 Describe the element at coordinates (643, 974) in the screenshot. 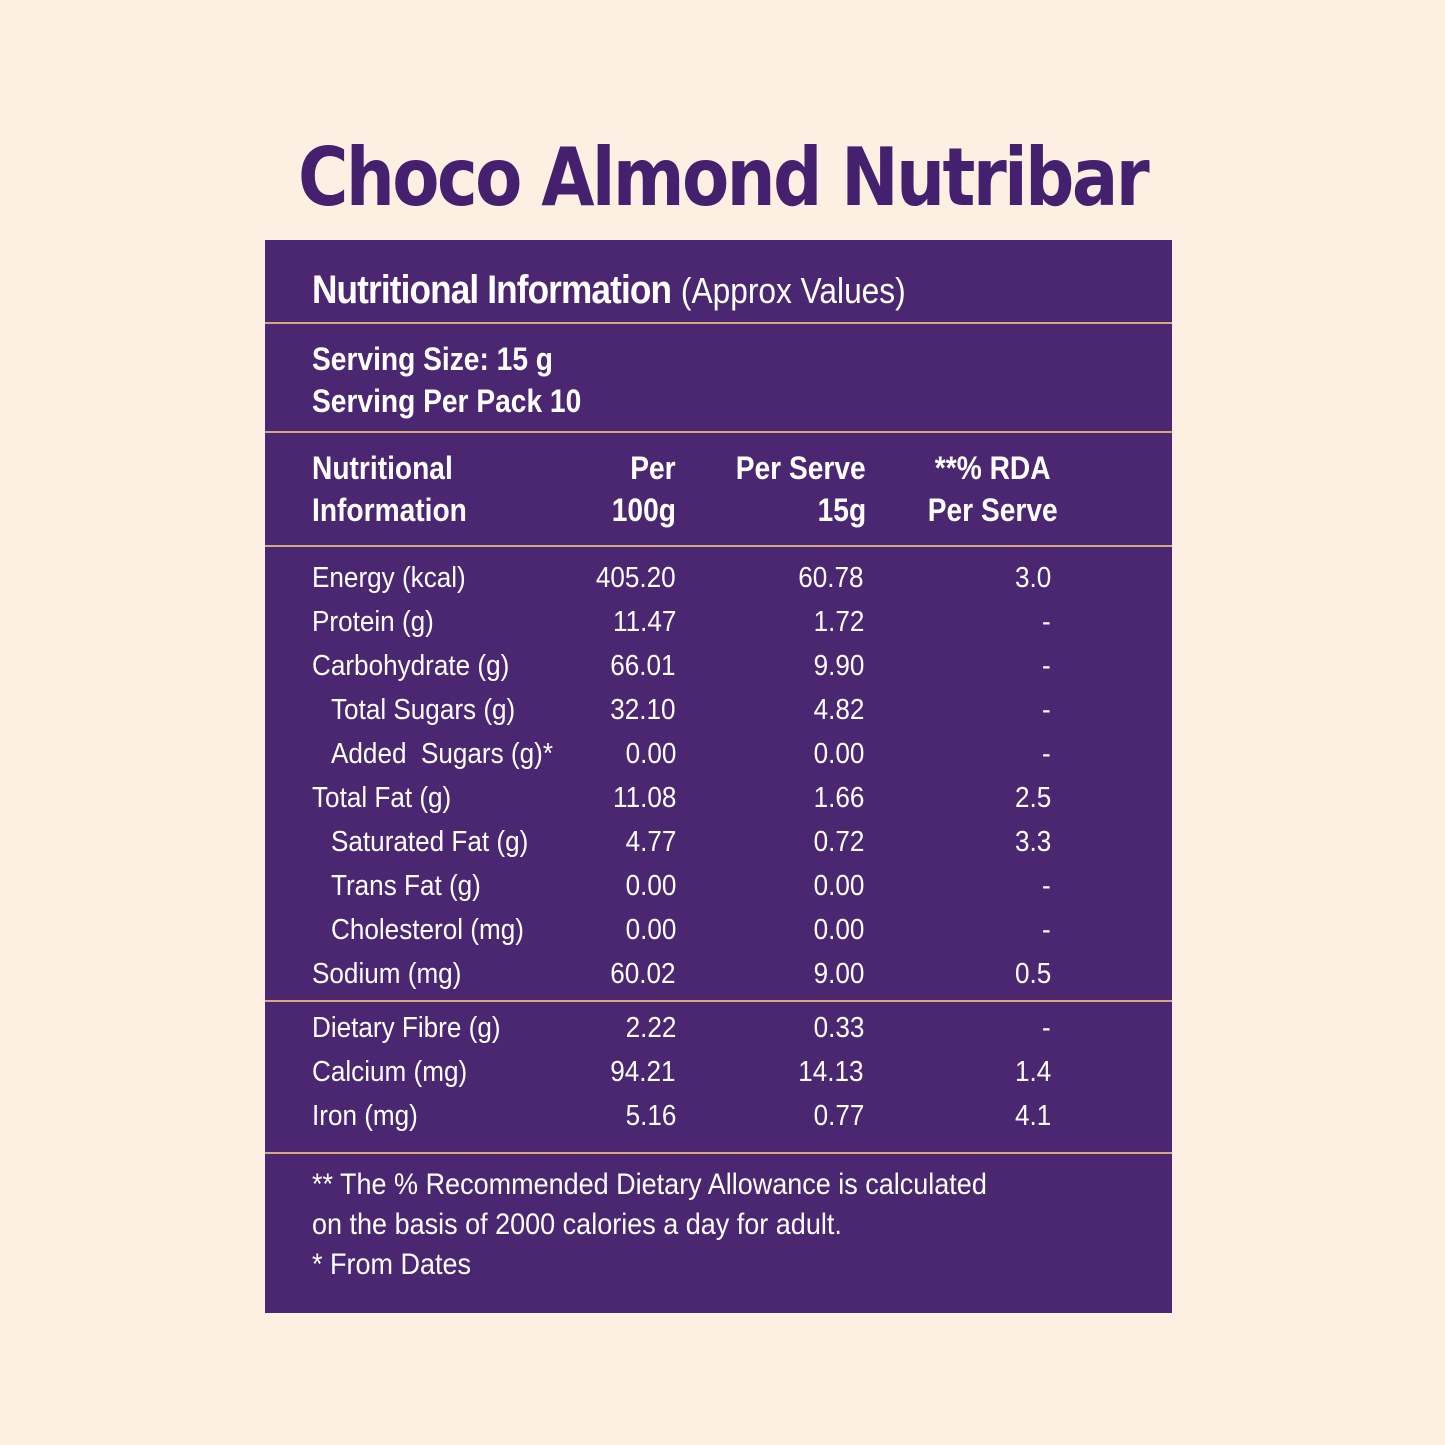

I see `value-per-100g: 60.02` at that location.